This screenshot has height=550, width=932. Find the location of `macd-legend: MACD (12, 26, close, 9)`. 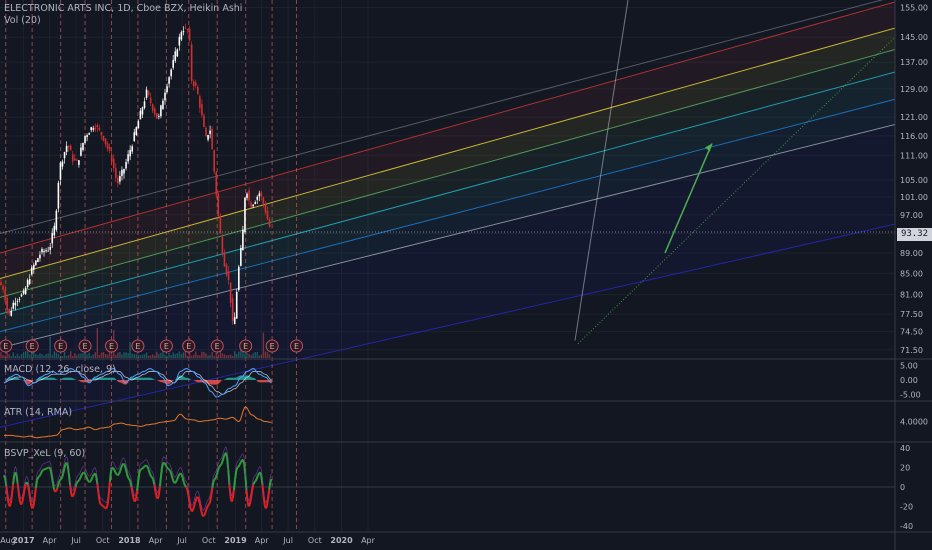

macd-legend: MACD (12, 26, close, 9) is located at coordinates (60, 369).